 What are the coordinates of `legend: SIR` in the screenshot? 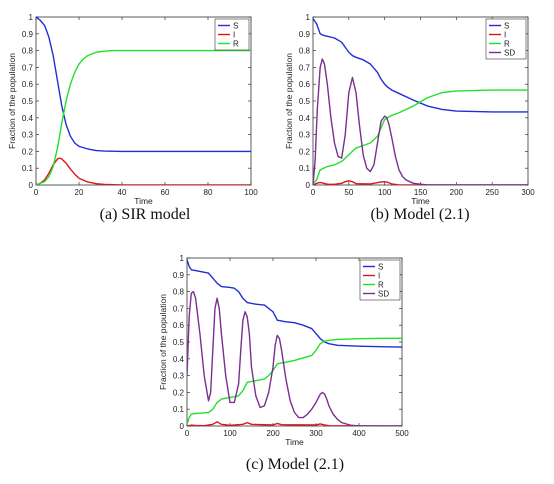 It's located at (232, 34).